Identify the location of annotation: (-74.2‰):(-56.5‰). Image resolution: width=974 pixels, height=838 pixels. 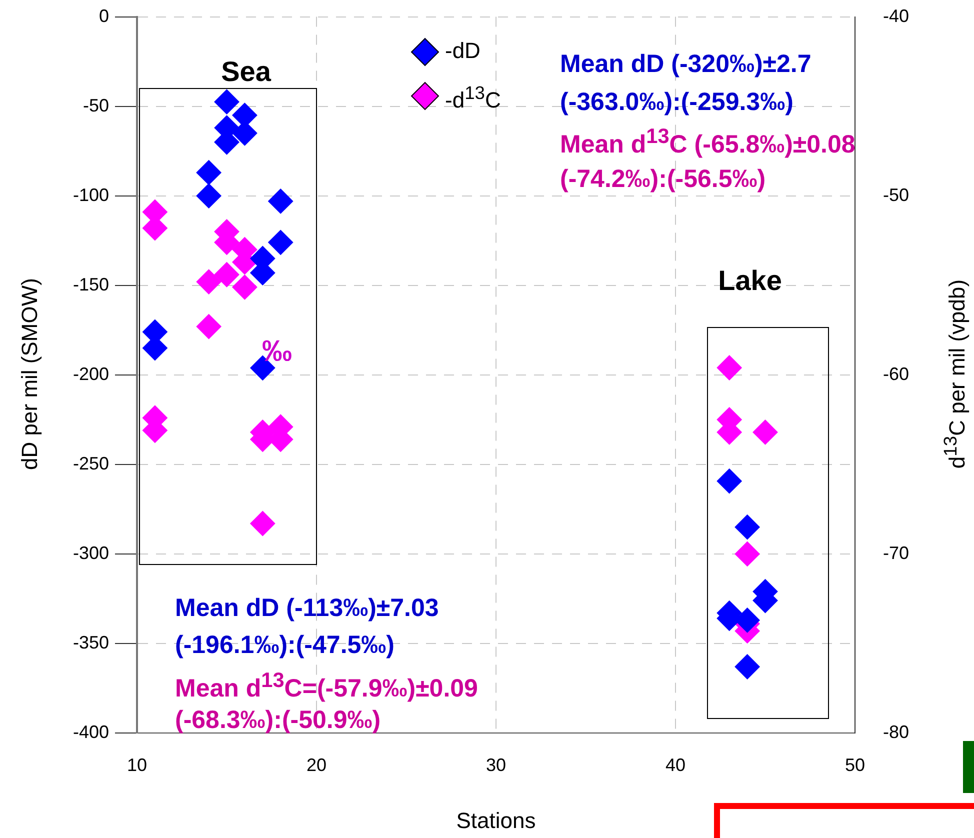
(663, 179).